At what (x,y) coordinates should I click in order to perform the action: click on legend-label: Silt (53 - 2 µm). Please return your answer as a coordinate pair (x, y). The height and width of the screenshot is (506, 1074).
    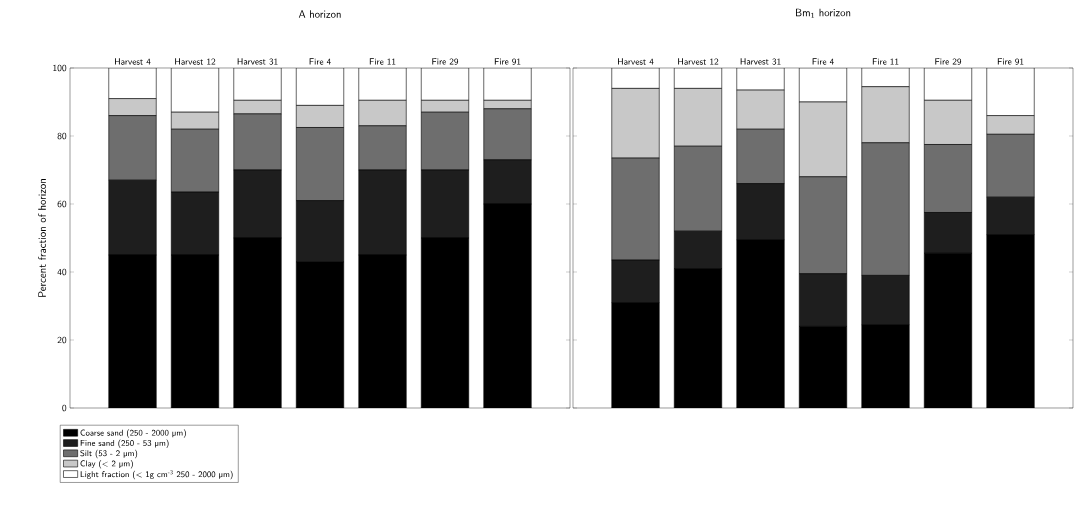
    Looking at the image, I should click on (109, 454).